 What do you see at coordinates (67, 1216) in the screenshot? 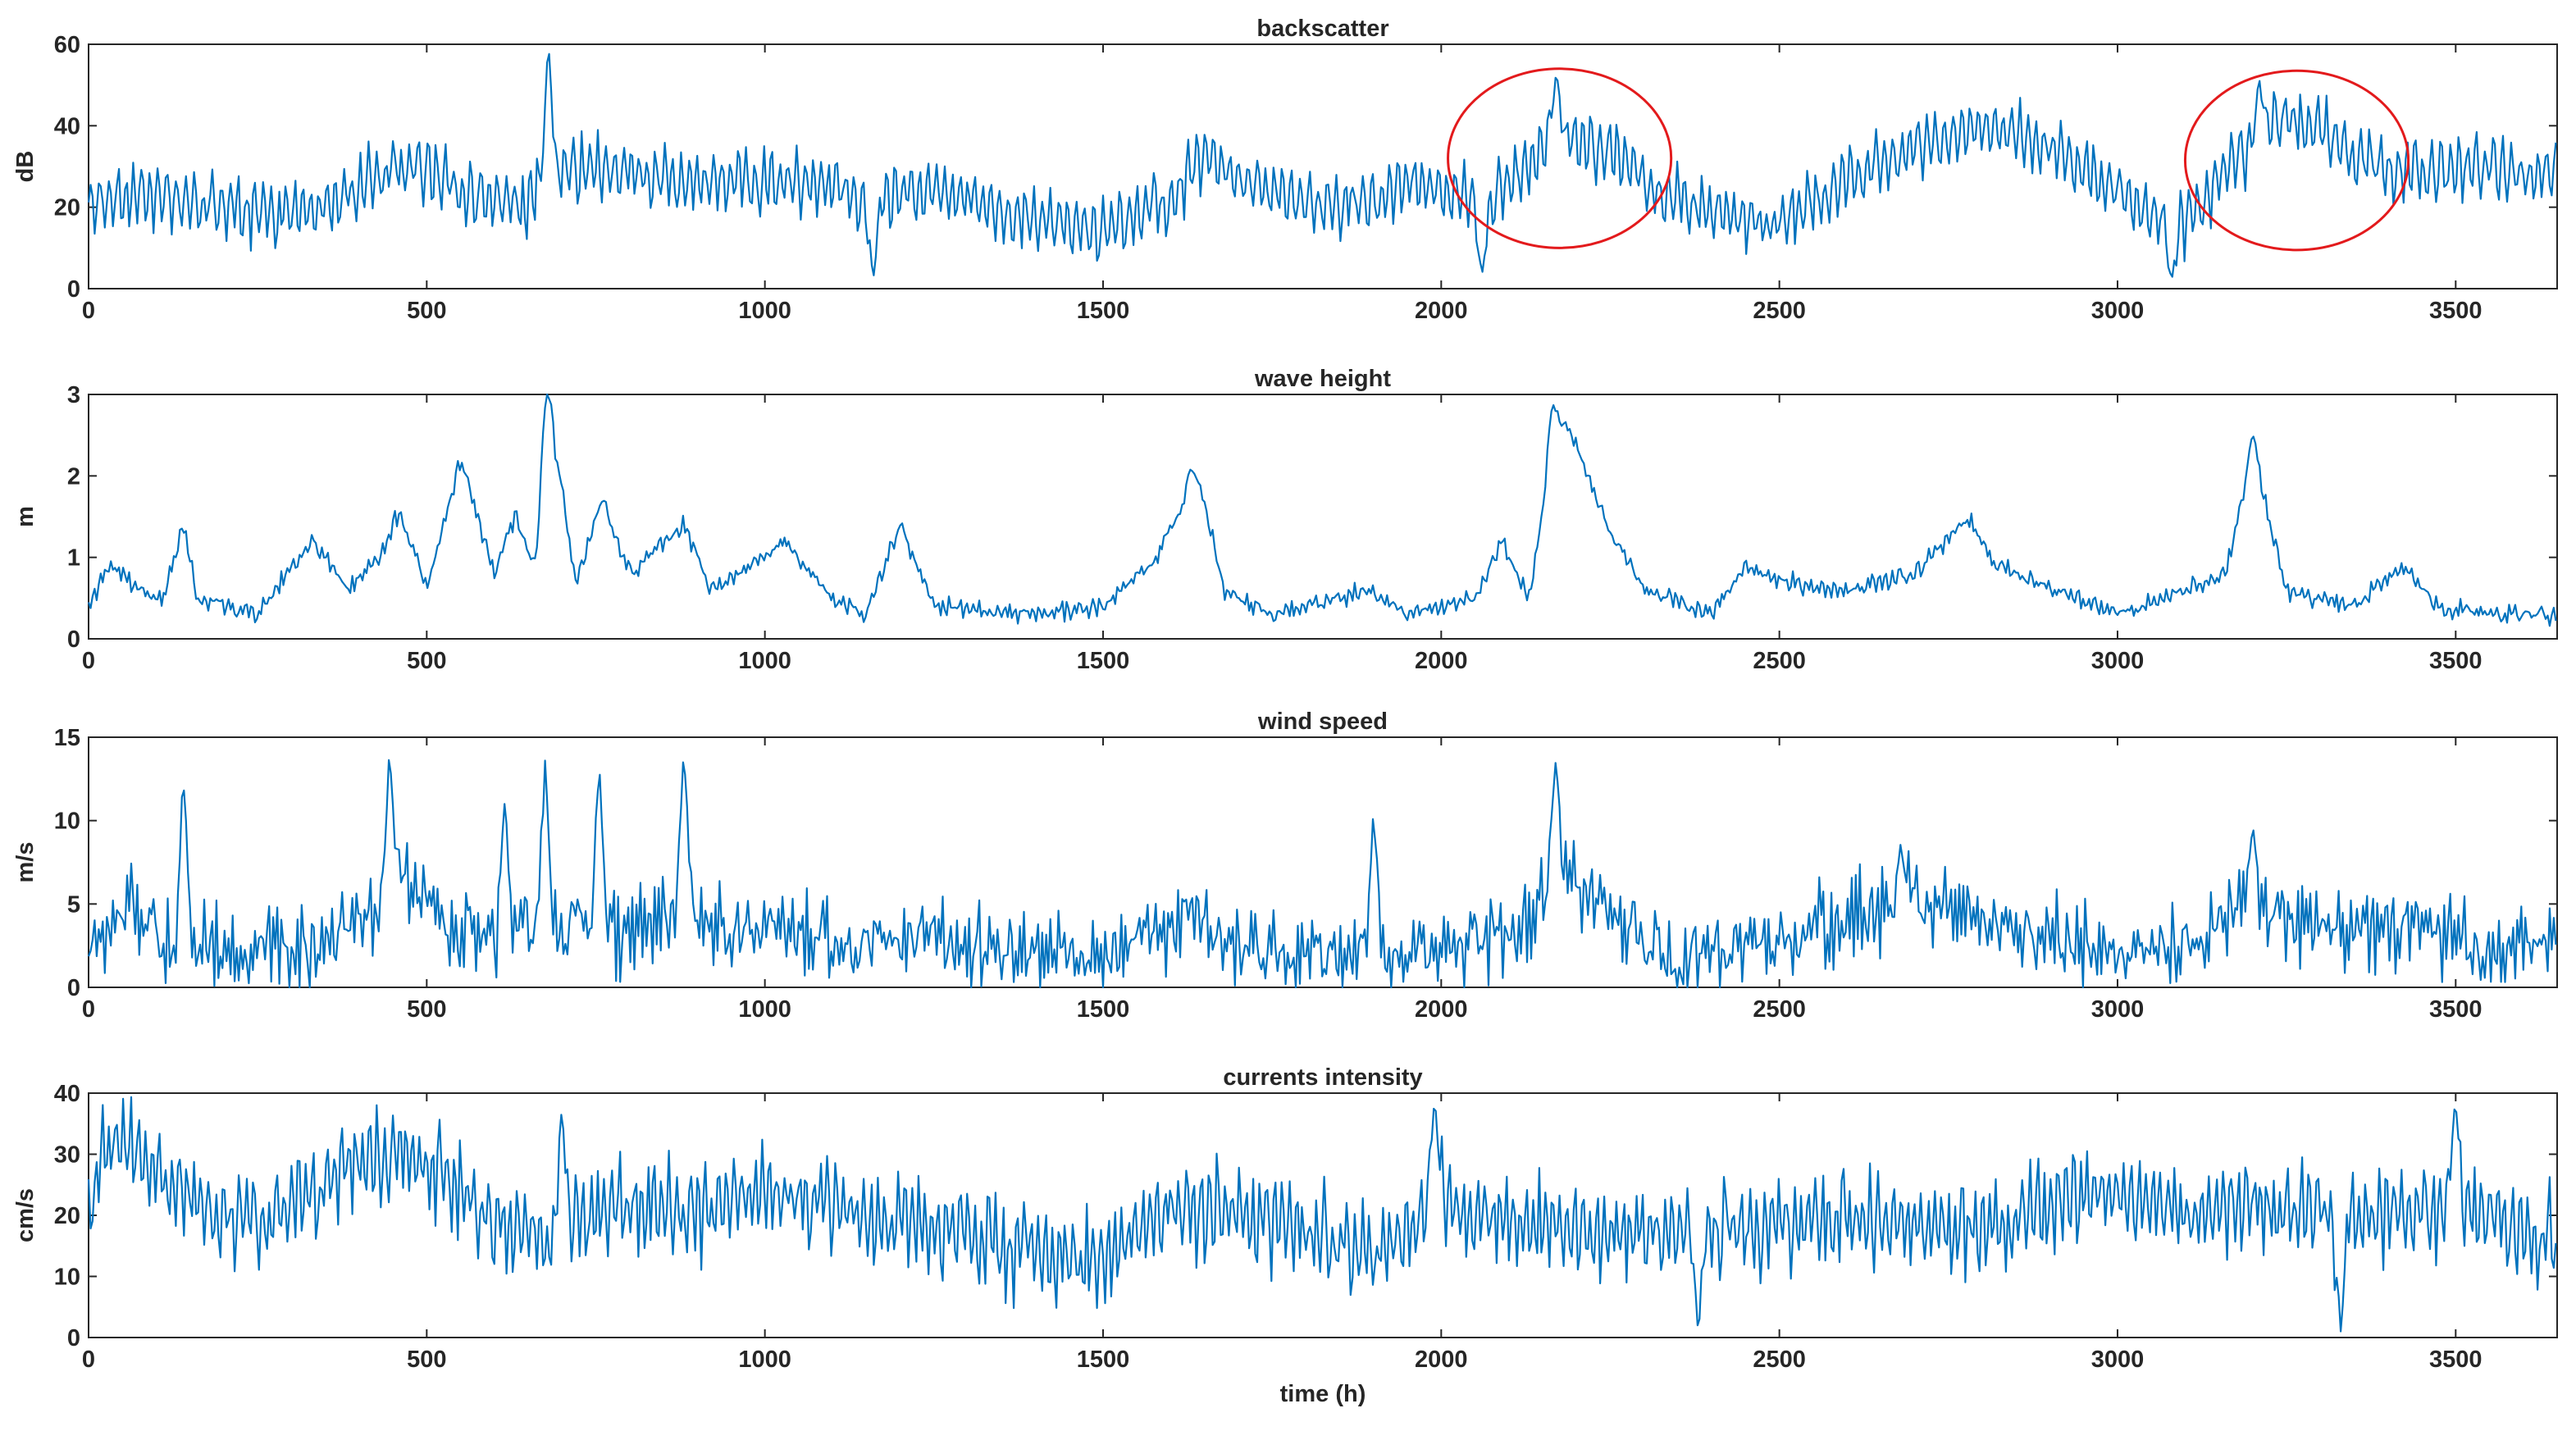
I see `currents-intensity-ytick-label: 20` at bounding box center [67, 1216].